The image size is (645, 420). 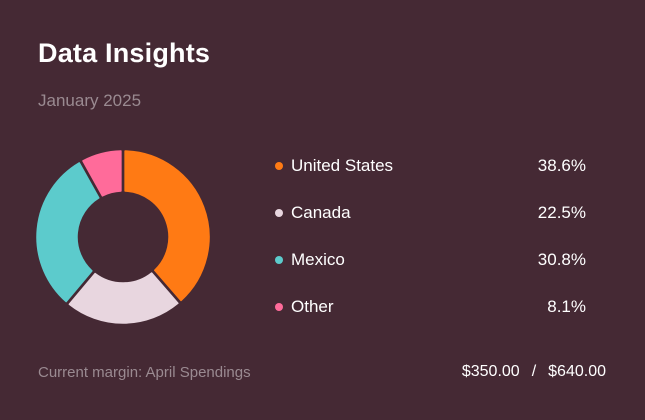 I want to click on legend-label: Other, so click(x=312, y=306).